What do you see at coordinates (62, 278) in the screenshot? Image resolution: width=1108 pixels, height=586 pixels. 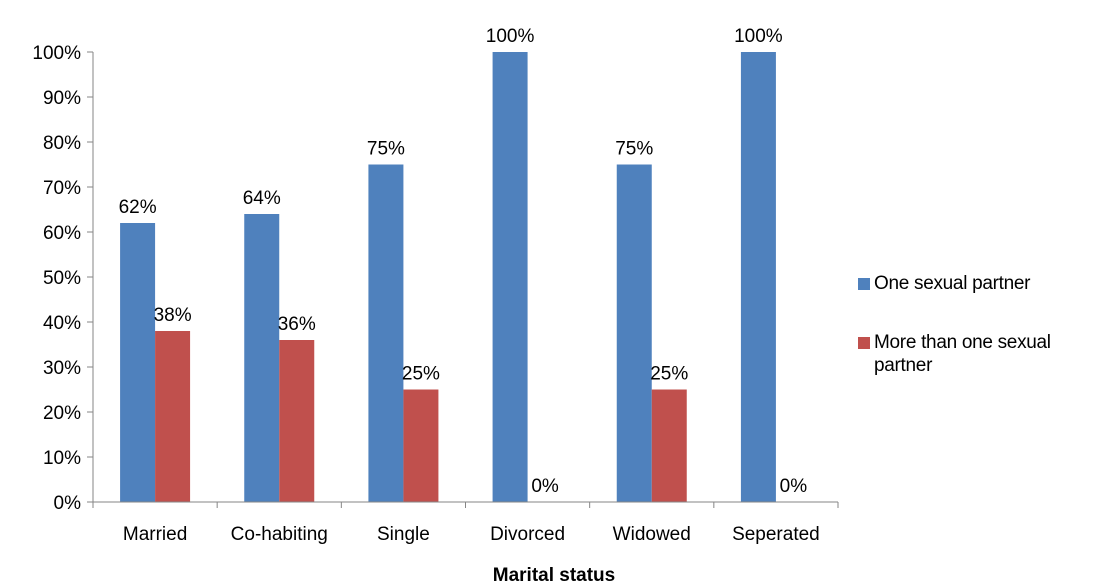 I see `y-tick-label: 50%` at bounding box center [62, 278].